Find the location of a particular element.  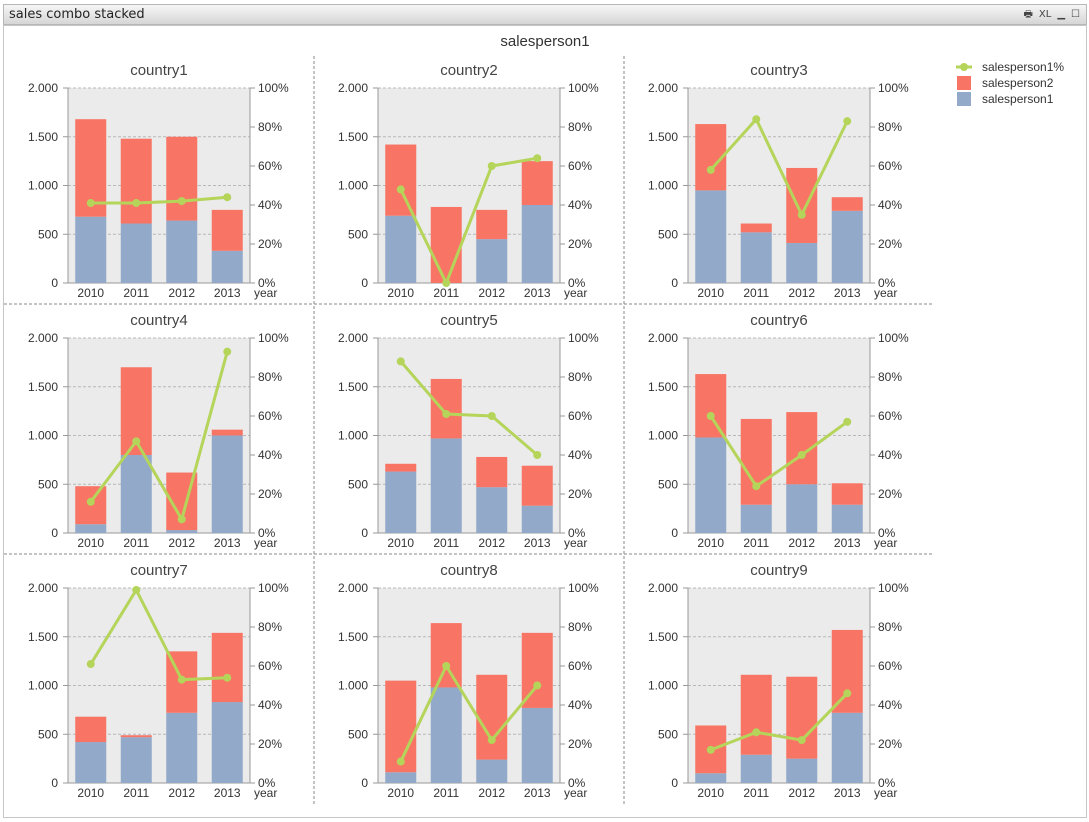

minimize-button: ▁ is located at coordinates (1061, 14).